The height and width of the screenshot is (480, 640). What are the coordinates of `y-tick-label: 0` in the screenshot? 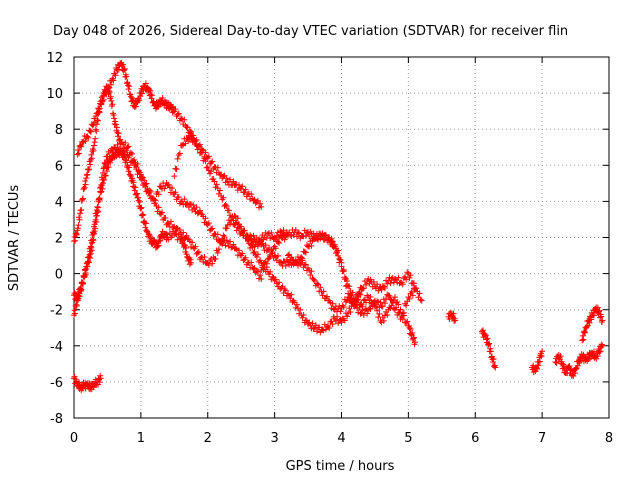 It's located at (59, 275).